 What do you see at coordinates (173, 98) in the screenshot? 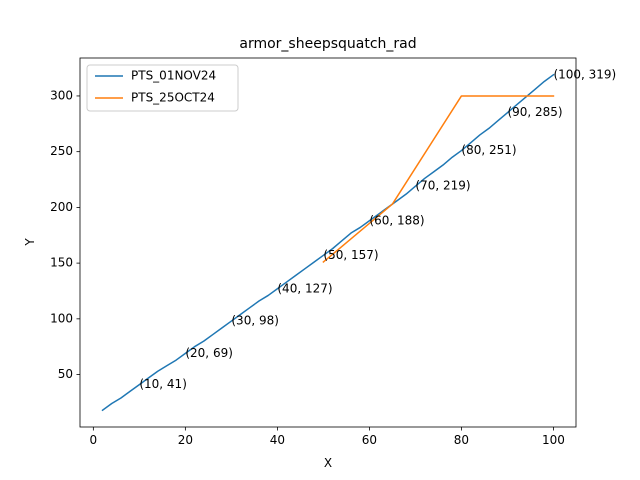
I see `legend-label-2: PTS_25OCT24` at bounding box center [173, 98].